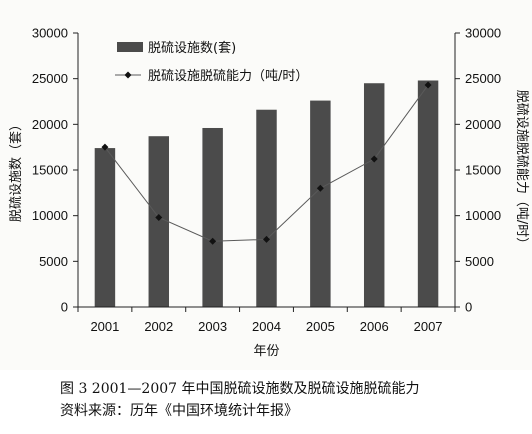 The height and width of the screenshot is (434, 532). What do you see at coordinates (468, 307) in the screenshot?
I see `y-tick-label-right: 0` at bounding box center [468, 307].